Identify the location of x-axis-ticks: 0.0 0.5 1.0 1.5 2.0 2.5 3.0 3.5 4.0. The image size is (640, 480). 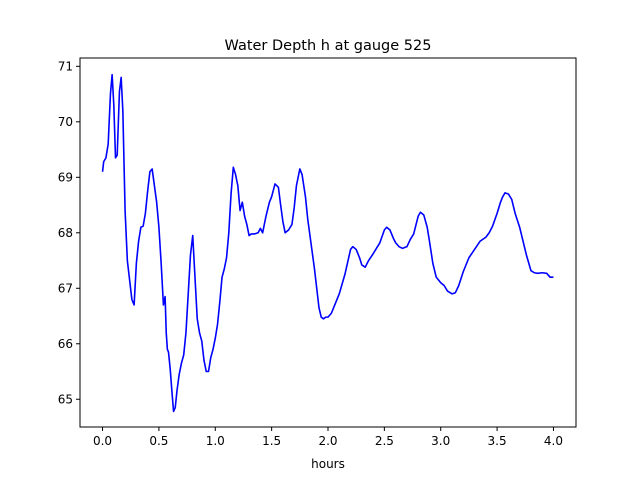
(328, 437).